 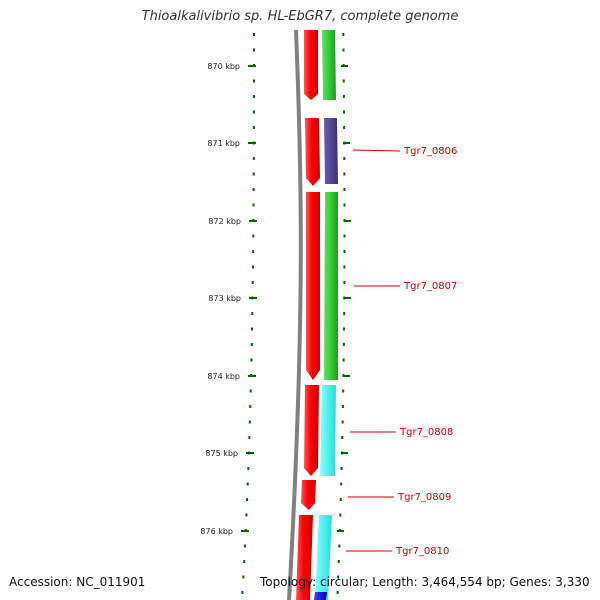 I want to click on gene-label: Tgr7_0807, so click(x=430, y=286).